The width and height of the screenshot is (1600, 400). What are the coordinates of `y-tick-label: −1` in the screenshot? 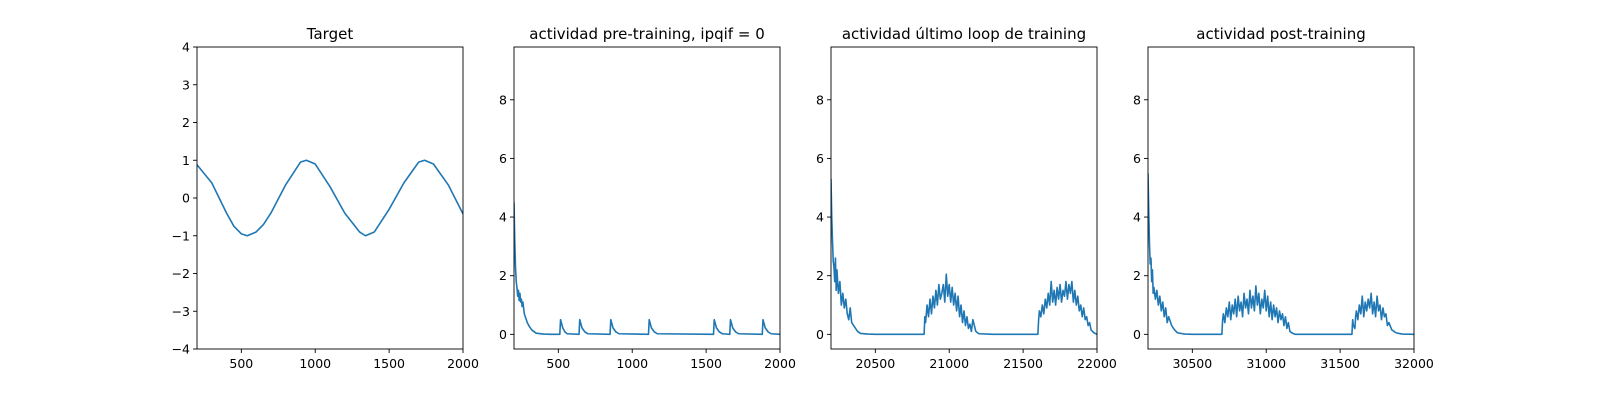 It's located at (181, 235).